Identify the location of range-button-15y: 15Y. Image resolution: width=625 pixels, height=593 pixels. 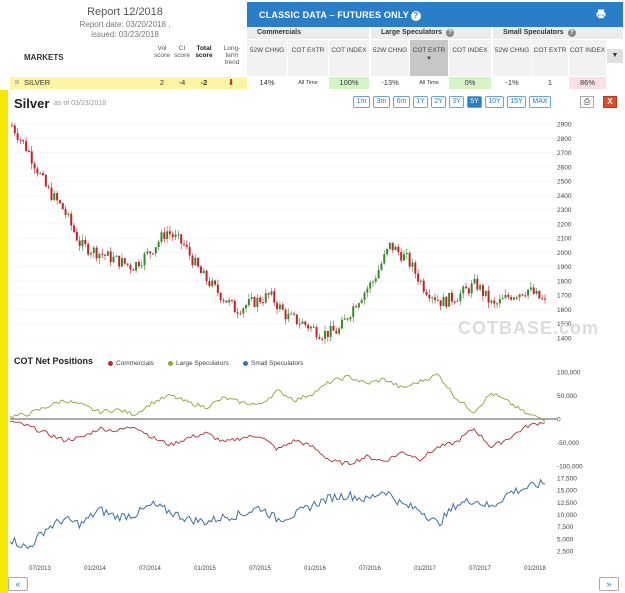
(516, 102).